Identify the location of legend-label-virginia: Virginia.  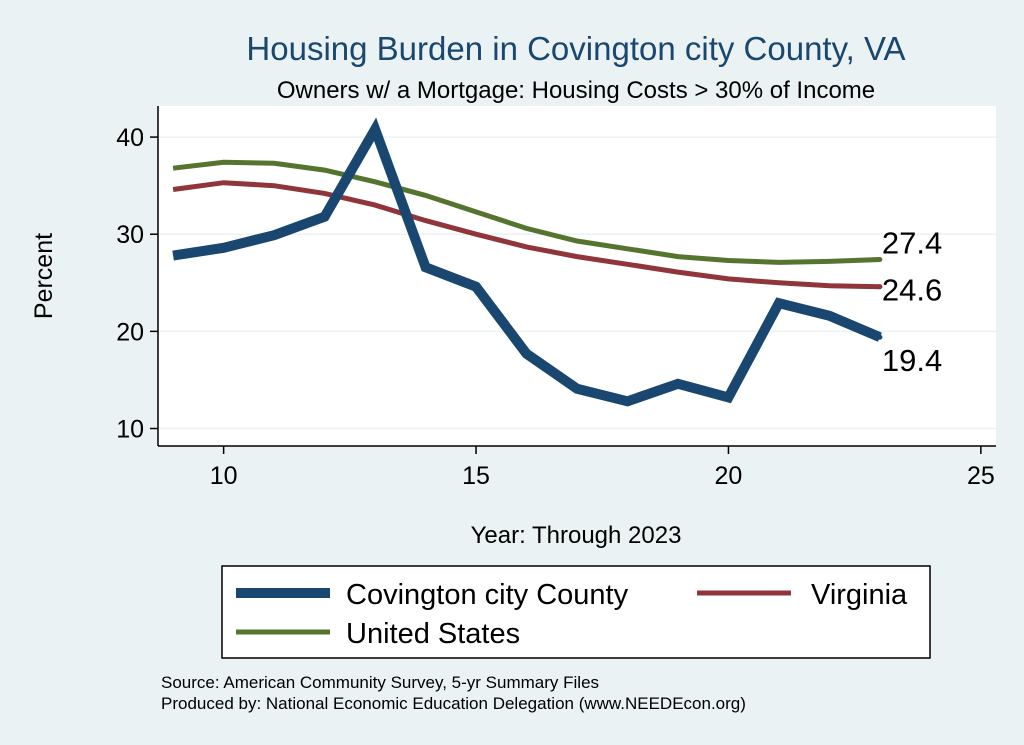
(859, 595).